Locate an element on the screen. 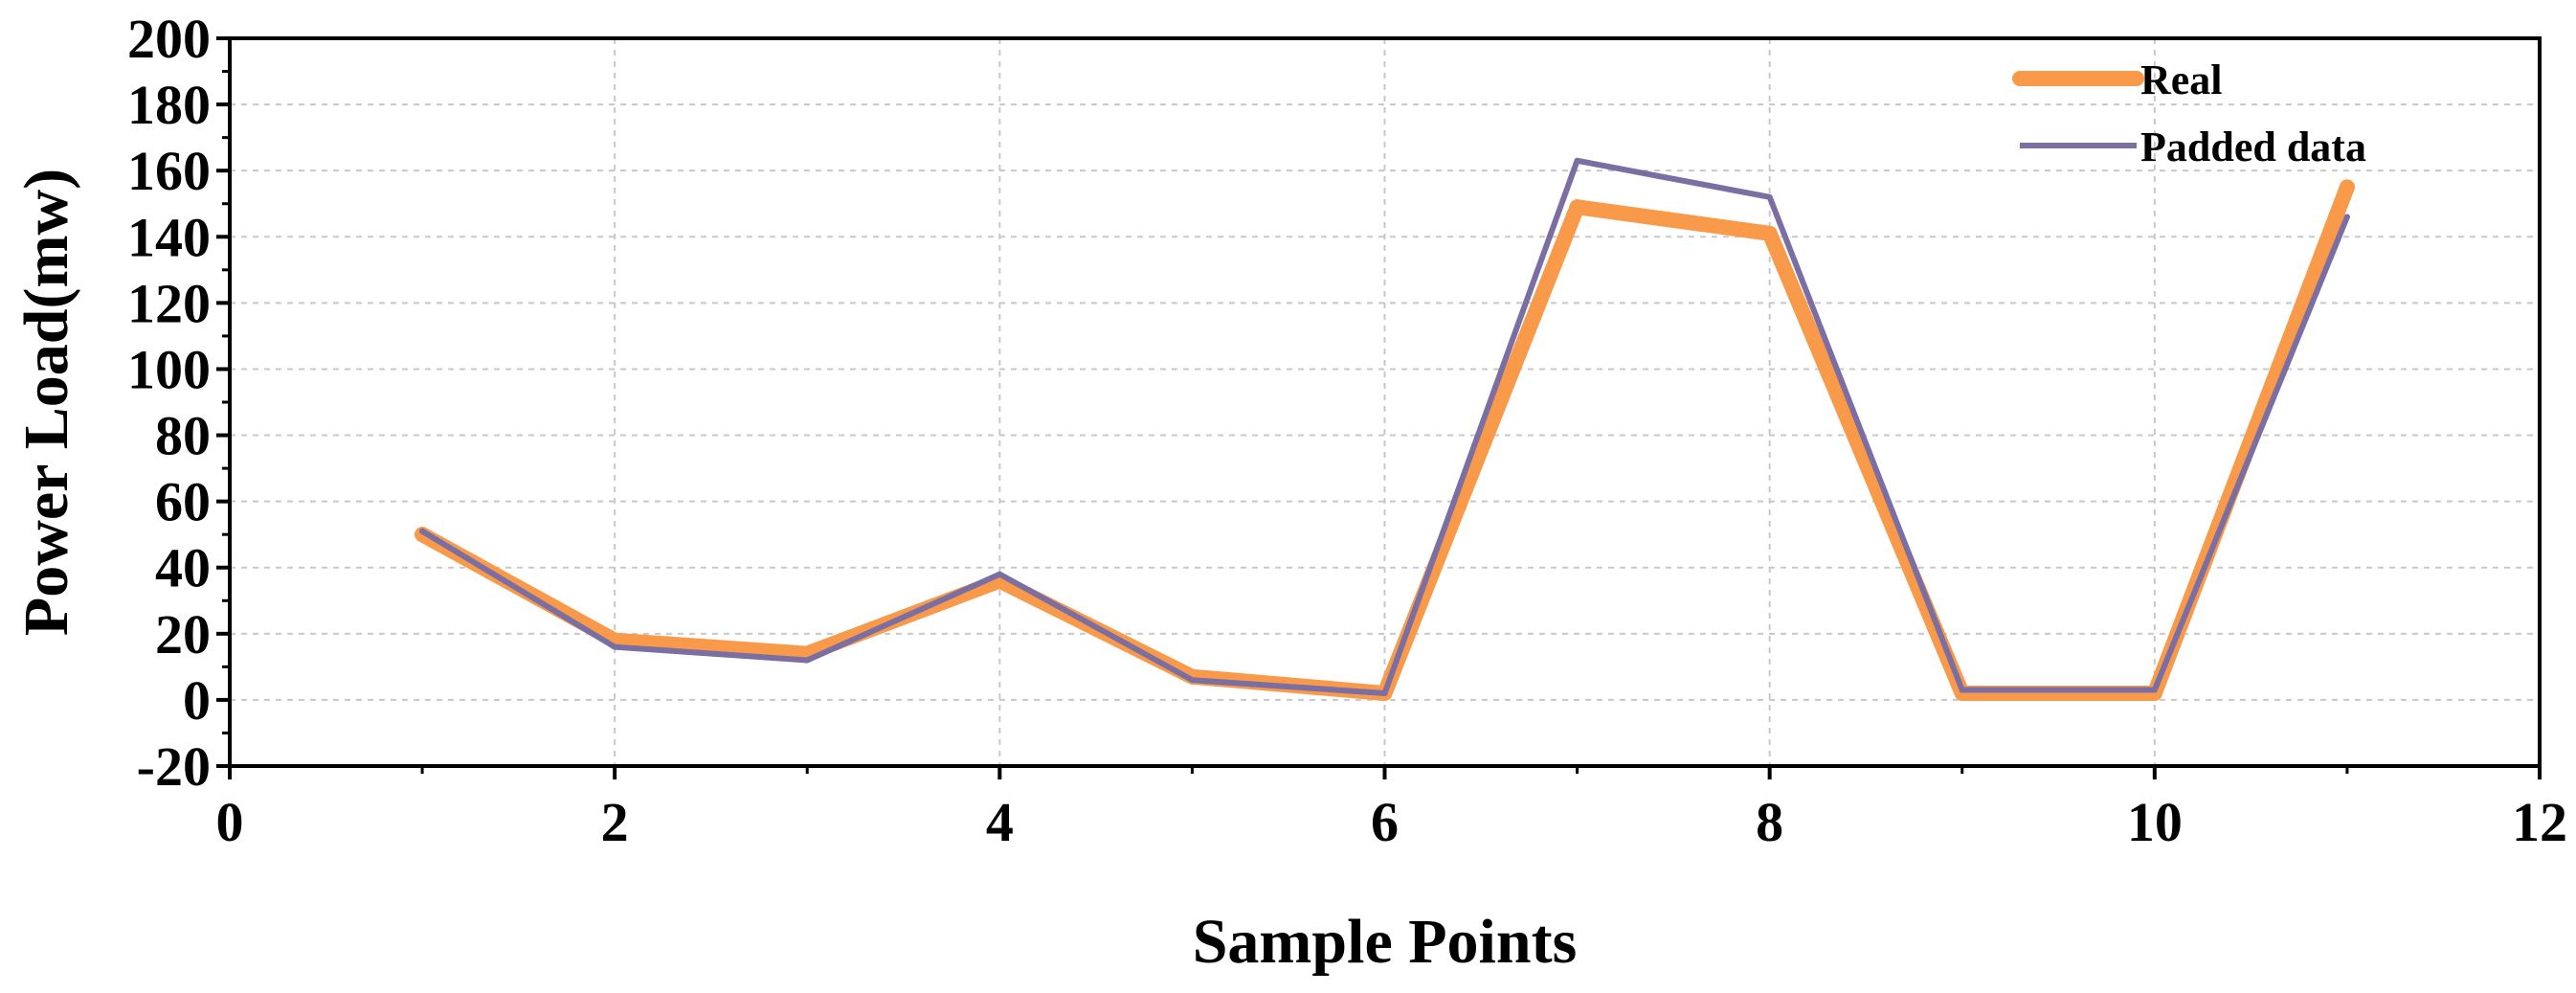  x-tick-label: 2 is located at coordinates (615, 822).